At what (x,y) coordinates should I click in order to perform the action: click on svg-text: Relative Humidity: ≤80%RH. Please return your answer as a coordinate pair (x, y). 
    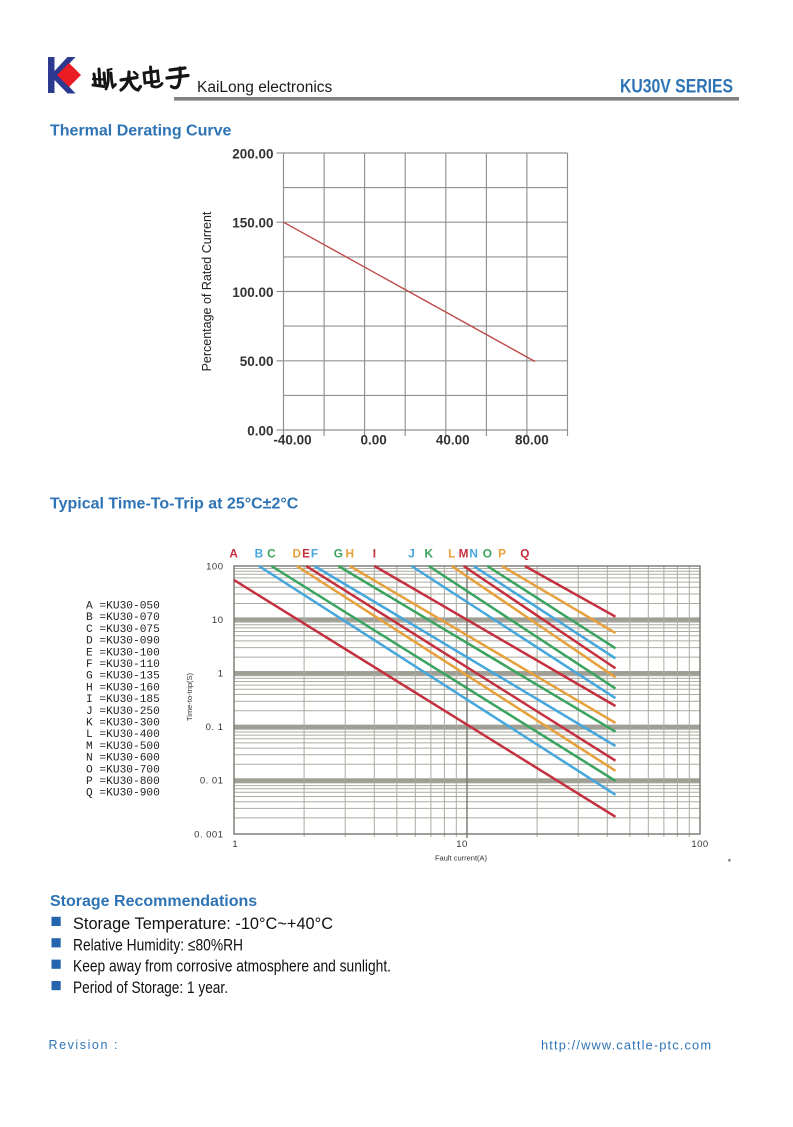
    Looking at the image, I should click on (158, 944).